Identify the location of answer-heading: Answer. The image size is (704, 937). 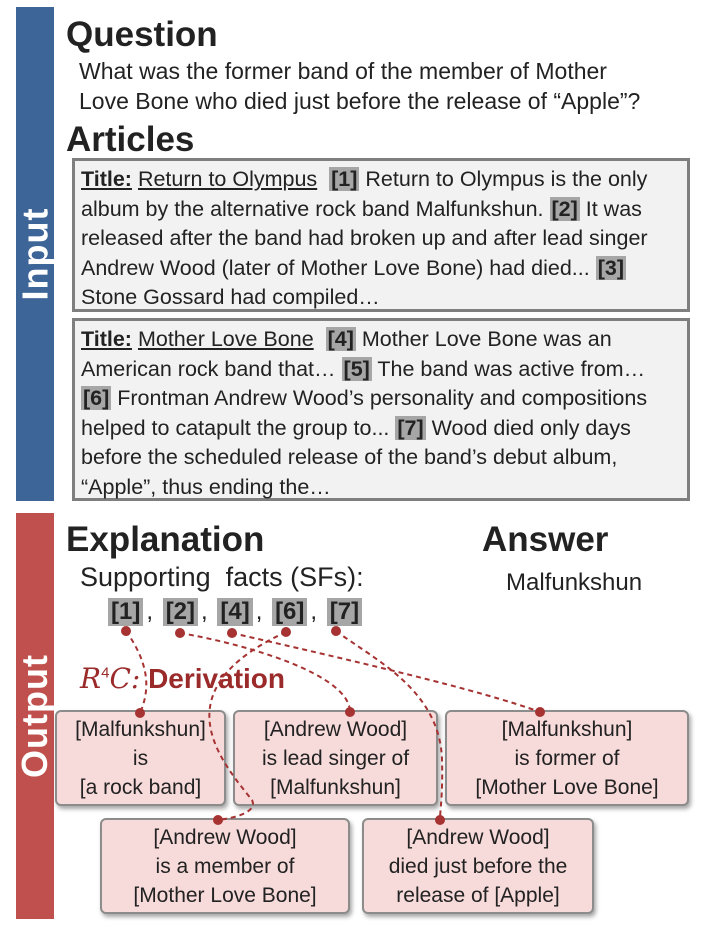
(545, 539).